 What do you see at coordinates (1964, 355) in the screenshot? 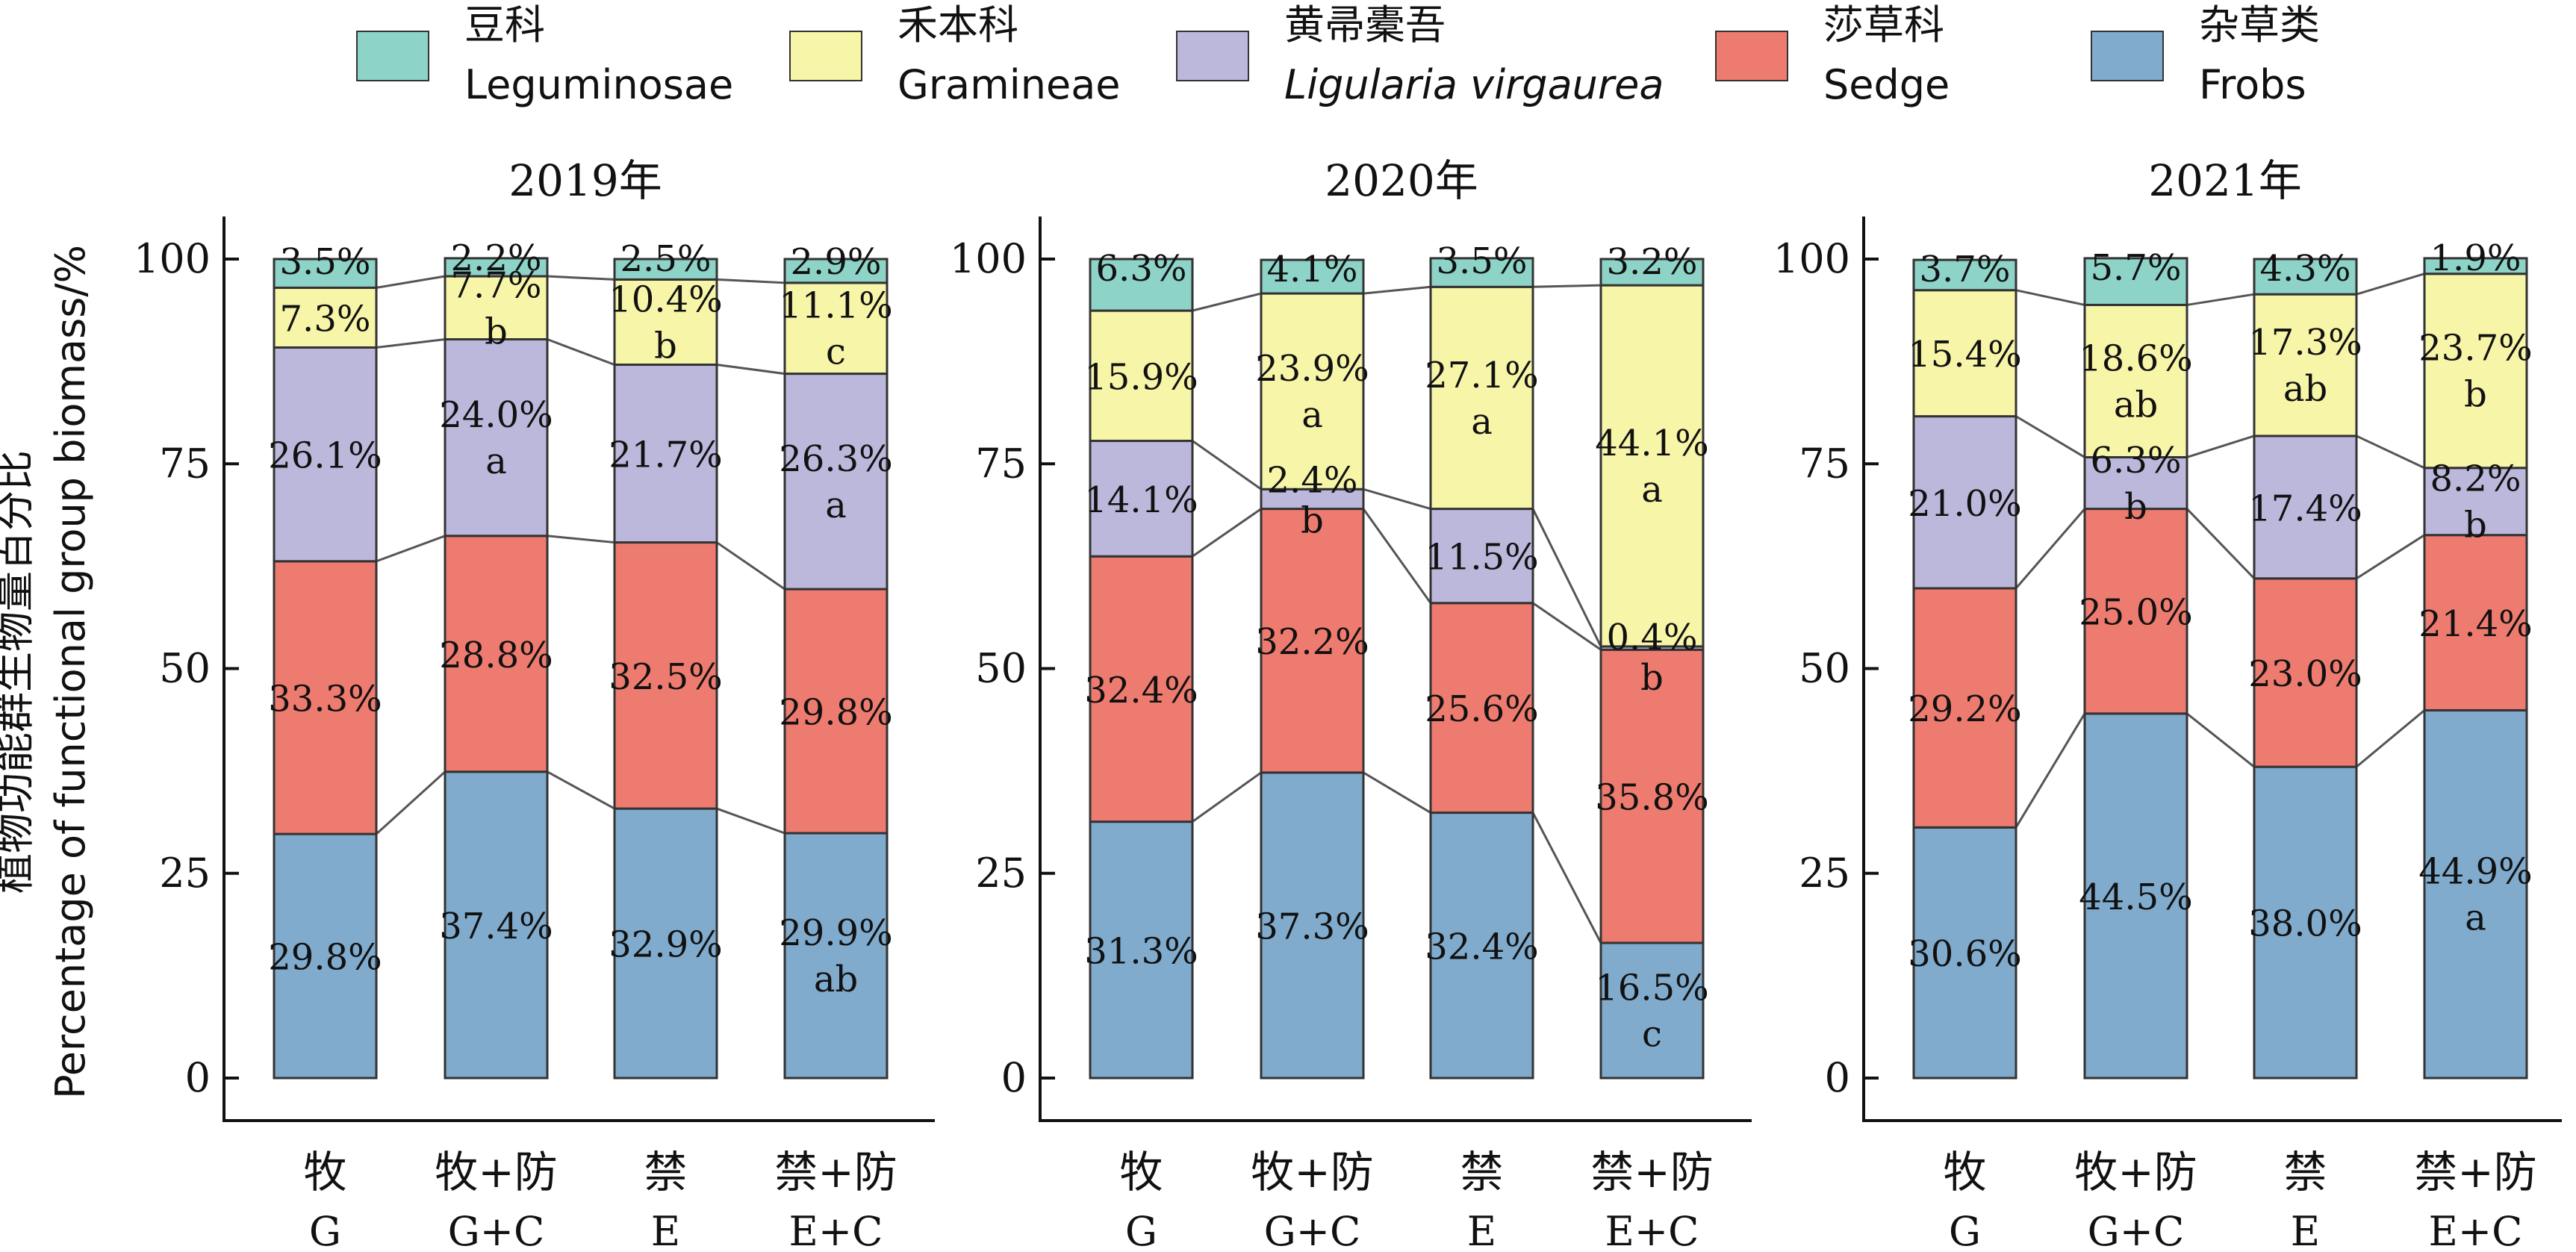
I see `data-label-grass: 15.4%` at bounding box center [1964, 355].